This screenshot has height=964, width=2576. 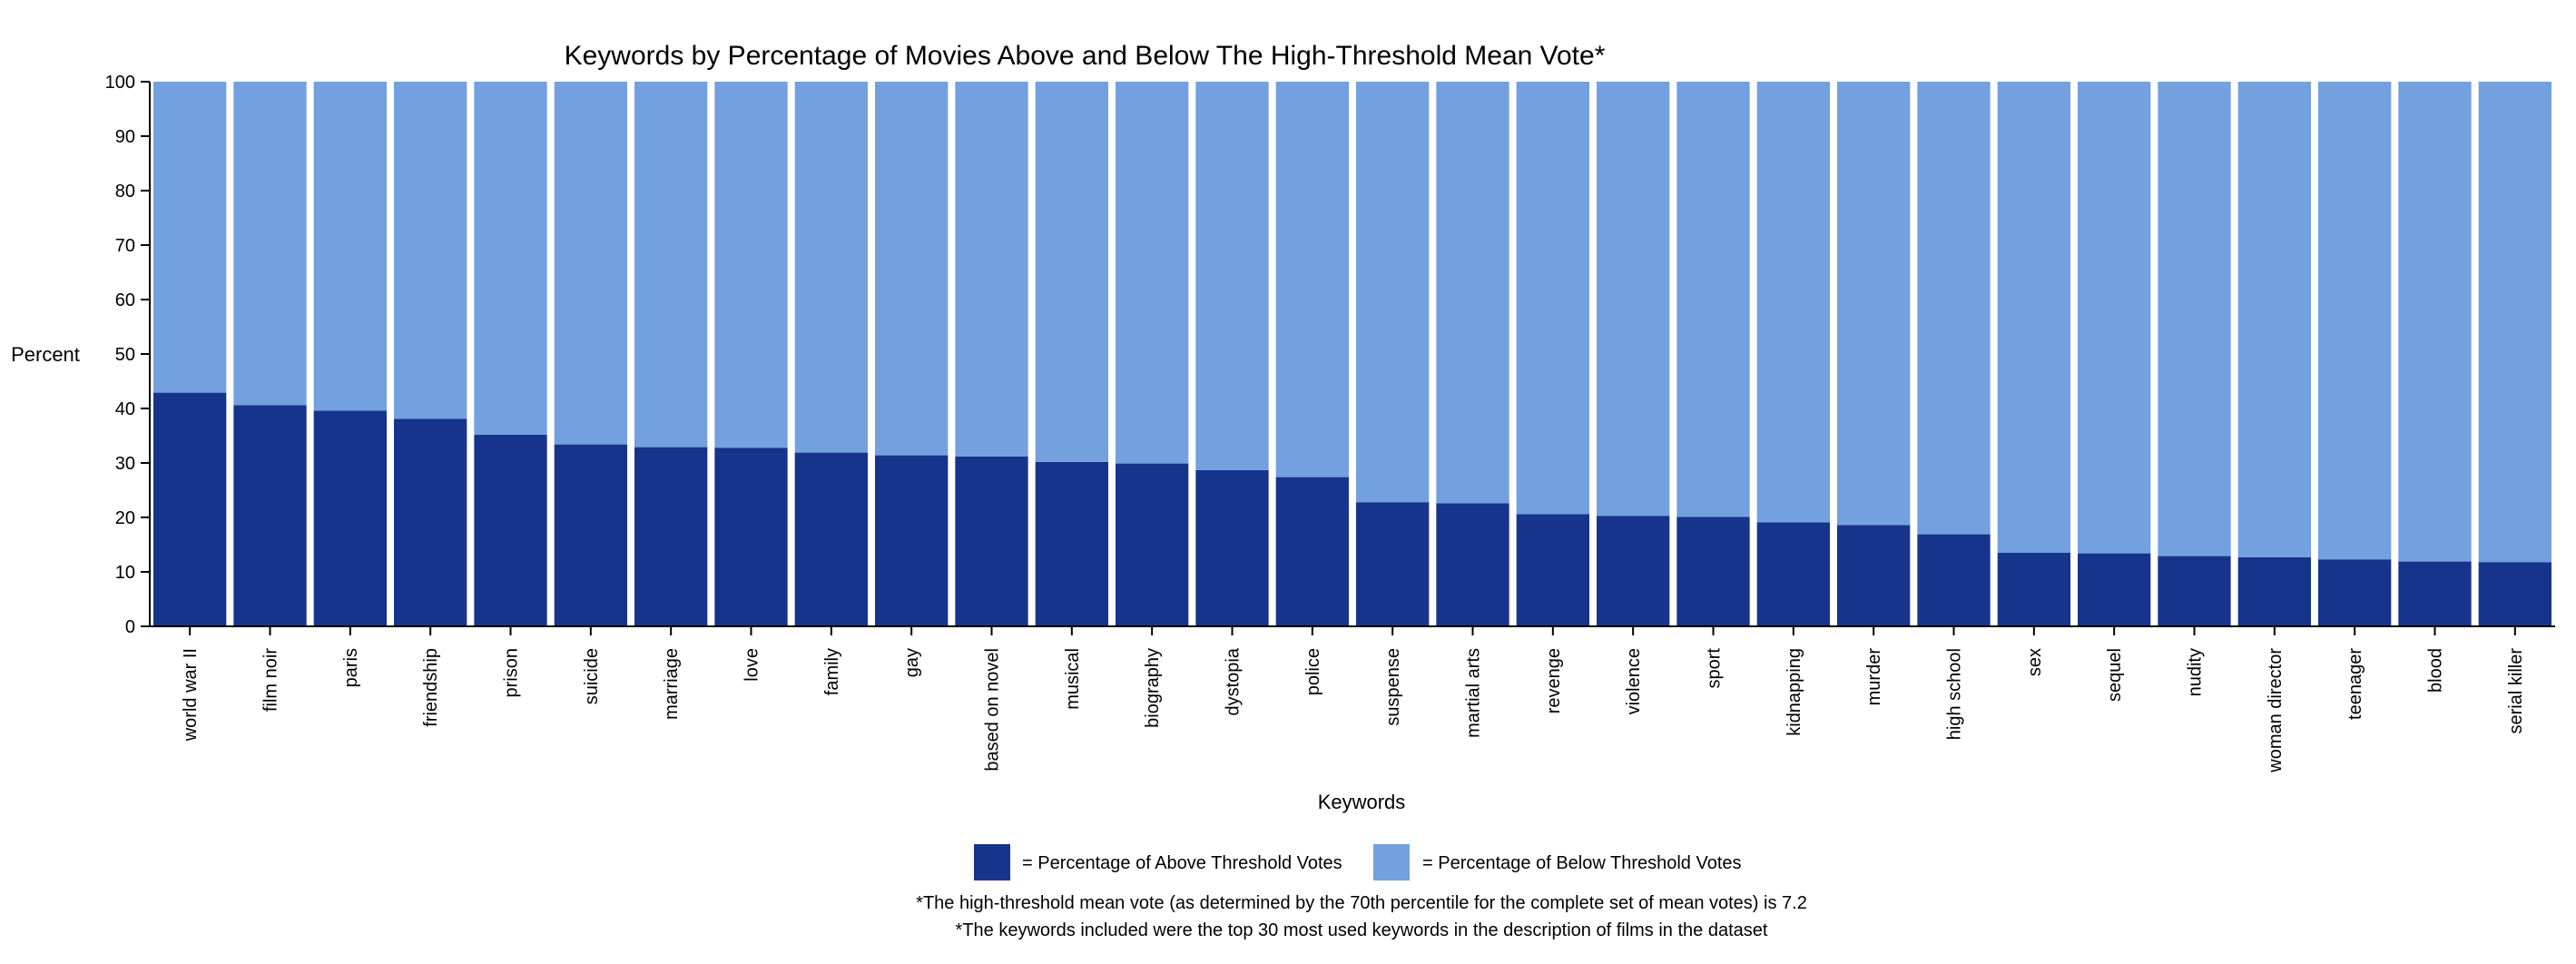 I want to click on x-tick-label-martial-arts: martial arts, so click(x=1474, y=693).